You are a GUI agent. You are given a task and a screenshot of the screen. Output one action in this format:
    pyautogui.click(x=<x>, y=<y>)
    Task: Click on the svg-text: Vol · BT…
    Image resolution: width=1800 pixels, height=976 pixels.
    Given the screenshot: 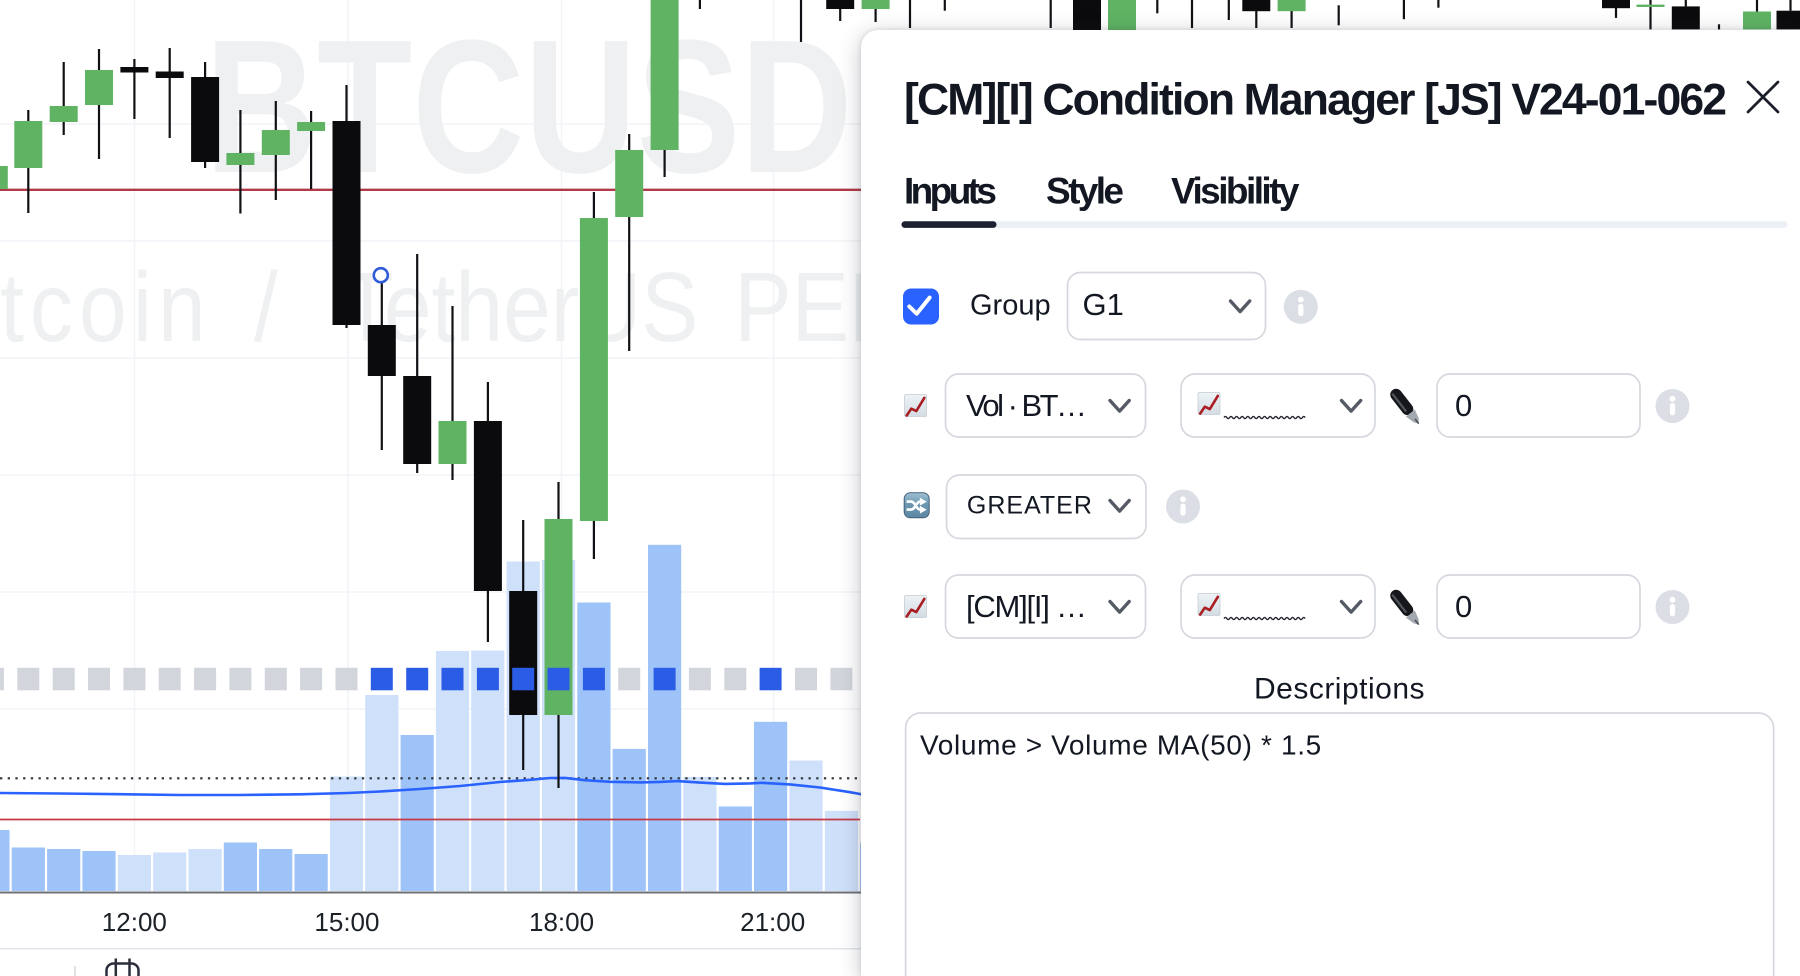 What is the action you would take?
    pyautogui.click(x=1026, y=405)
    